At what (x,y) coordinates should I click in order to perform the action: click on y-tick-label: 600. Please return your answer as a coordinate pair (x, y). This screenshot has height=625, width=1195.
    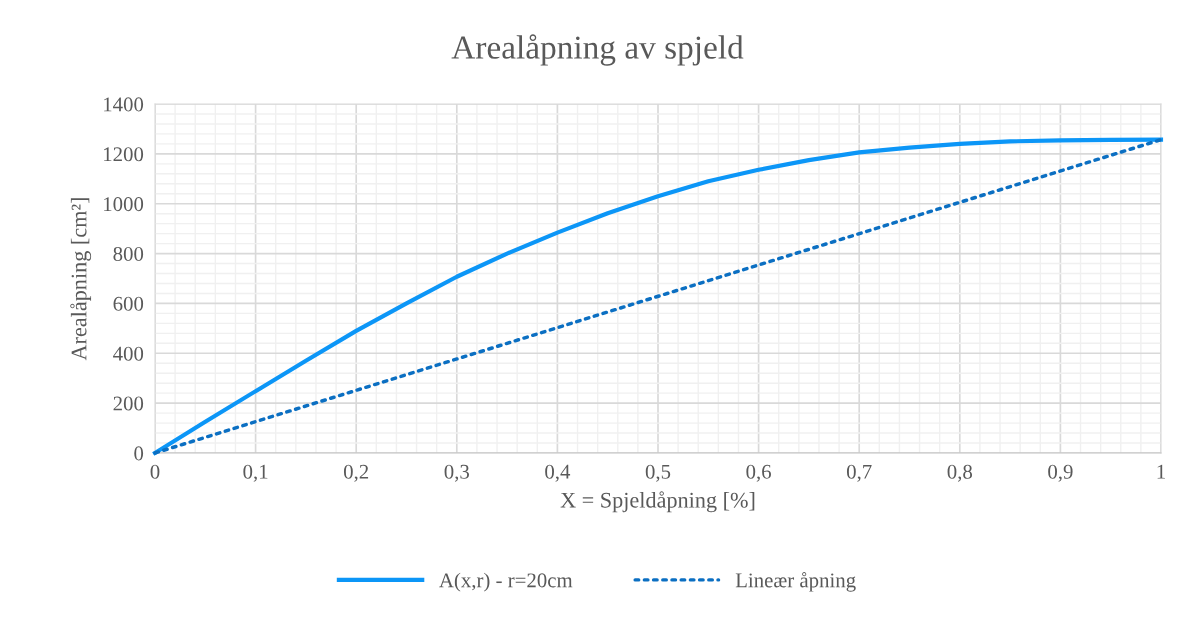
    Looking at the image, I should click on (128, 303).